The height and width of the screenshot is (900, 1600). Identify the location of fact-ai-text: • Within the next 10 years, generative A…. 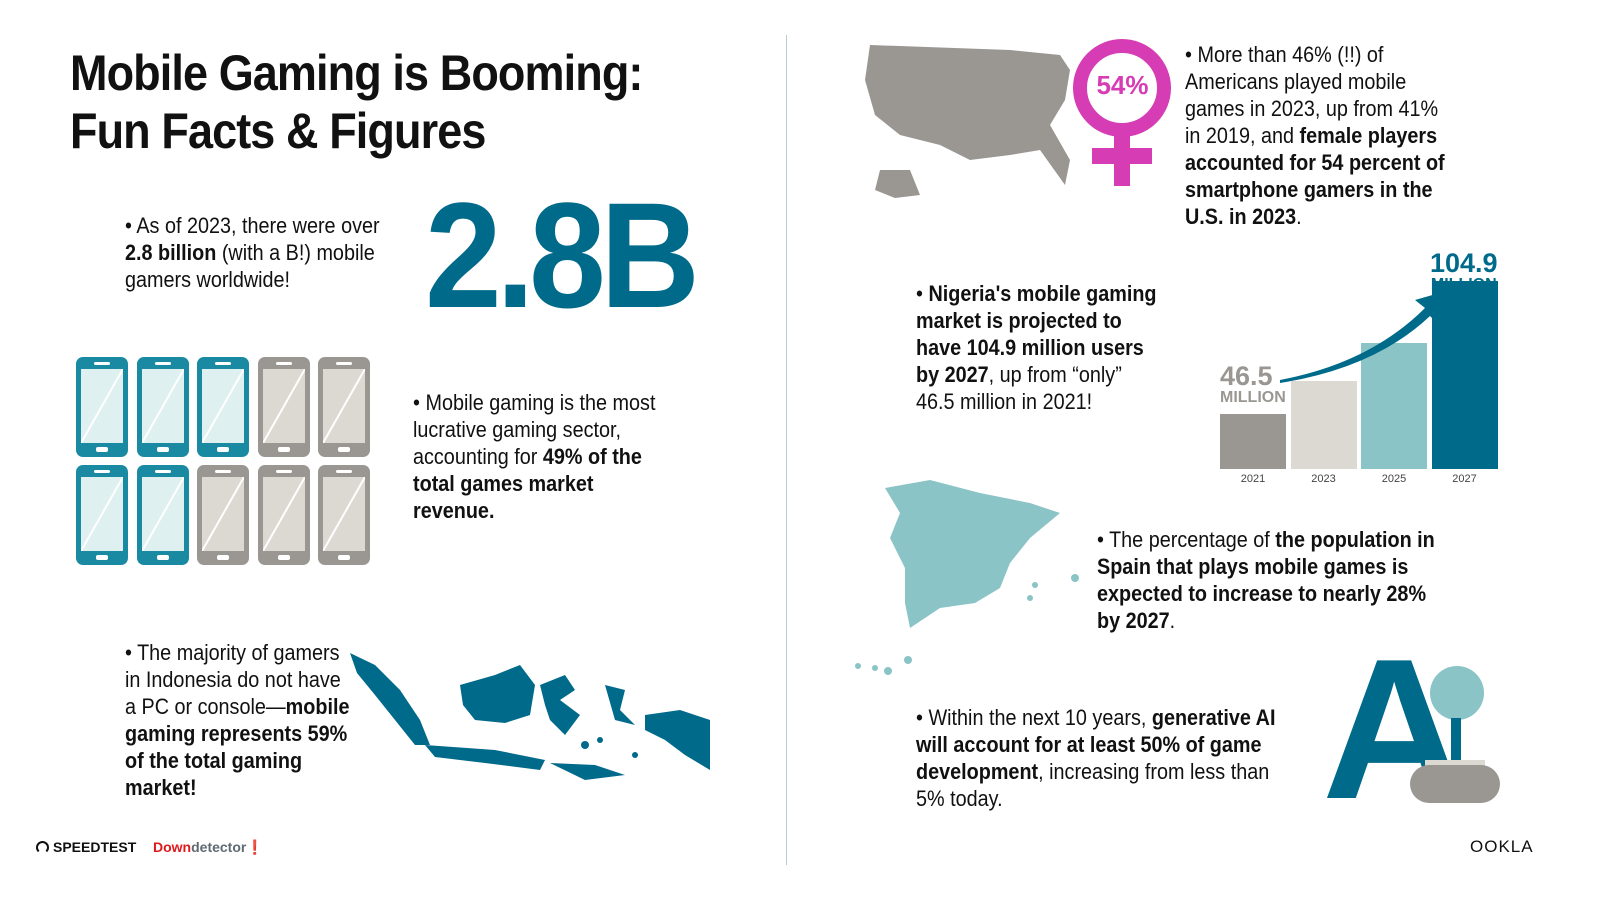
(1096, 758).